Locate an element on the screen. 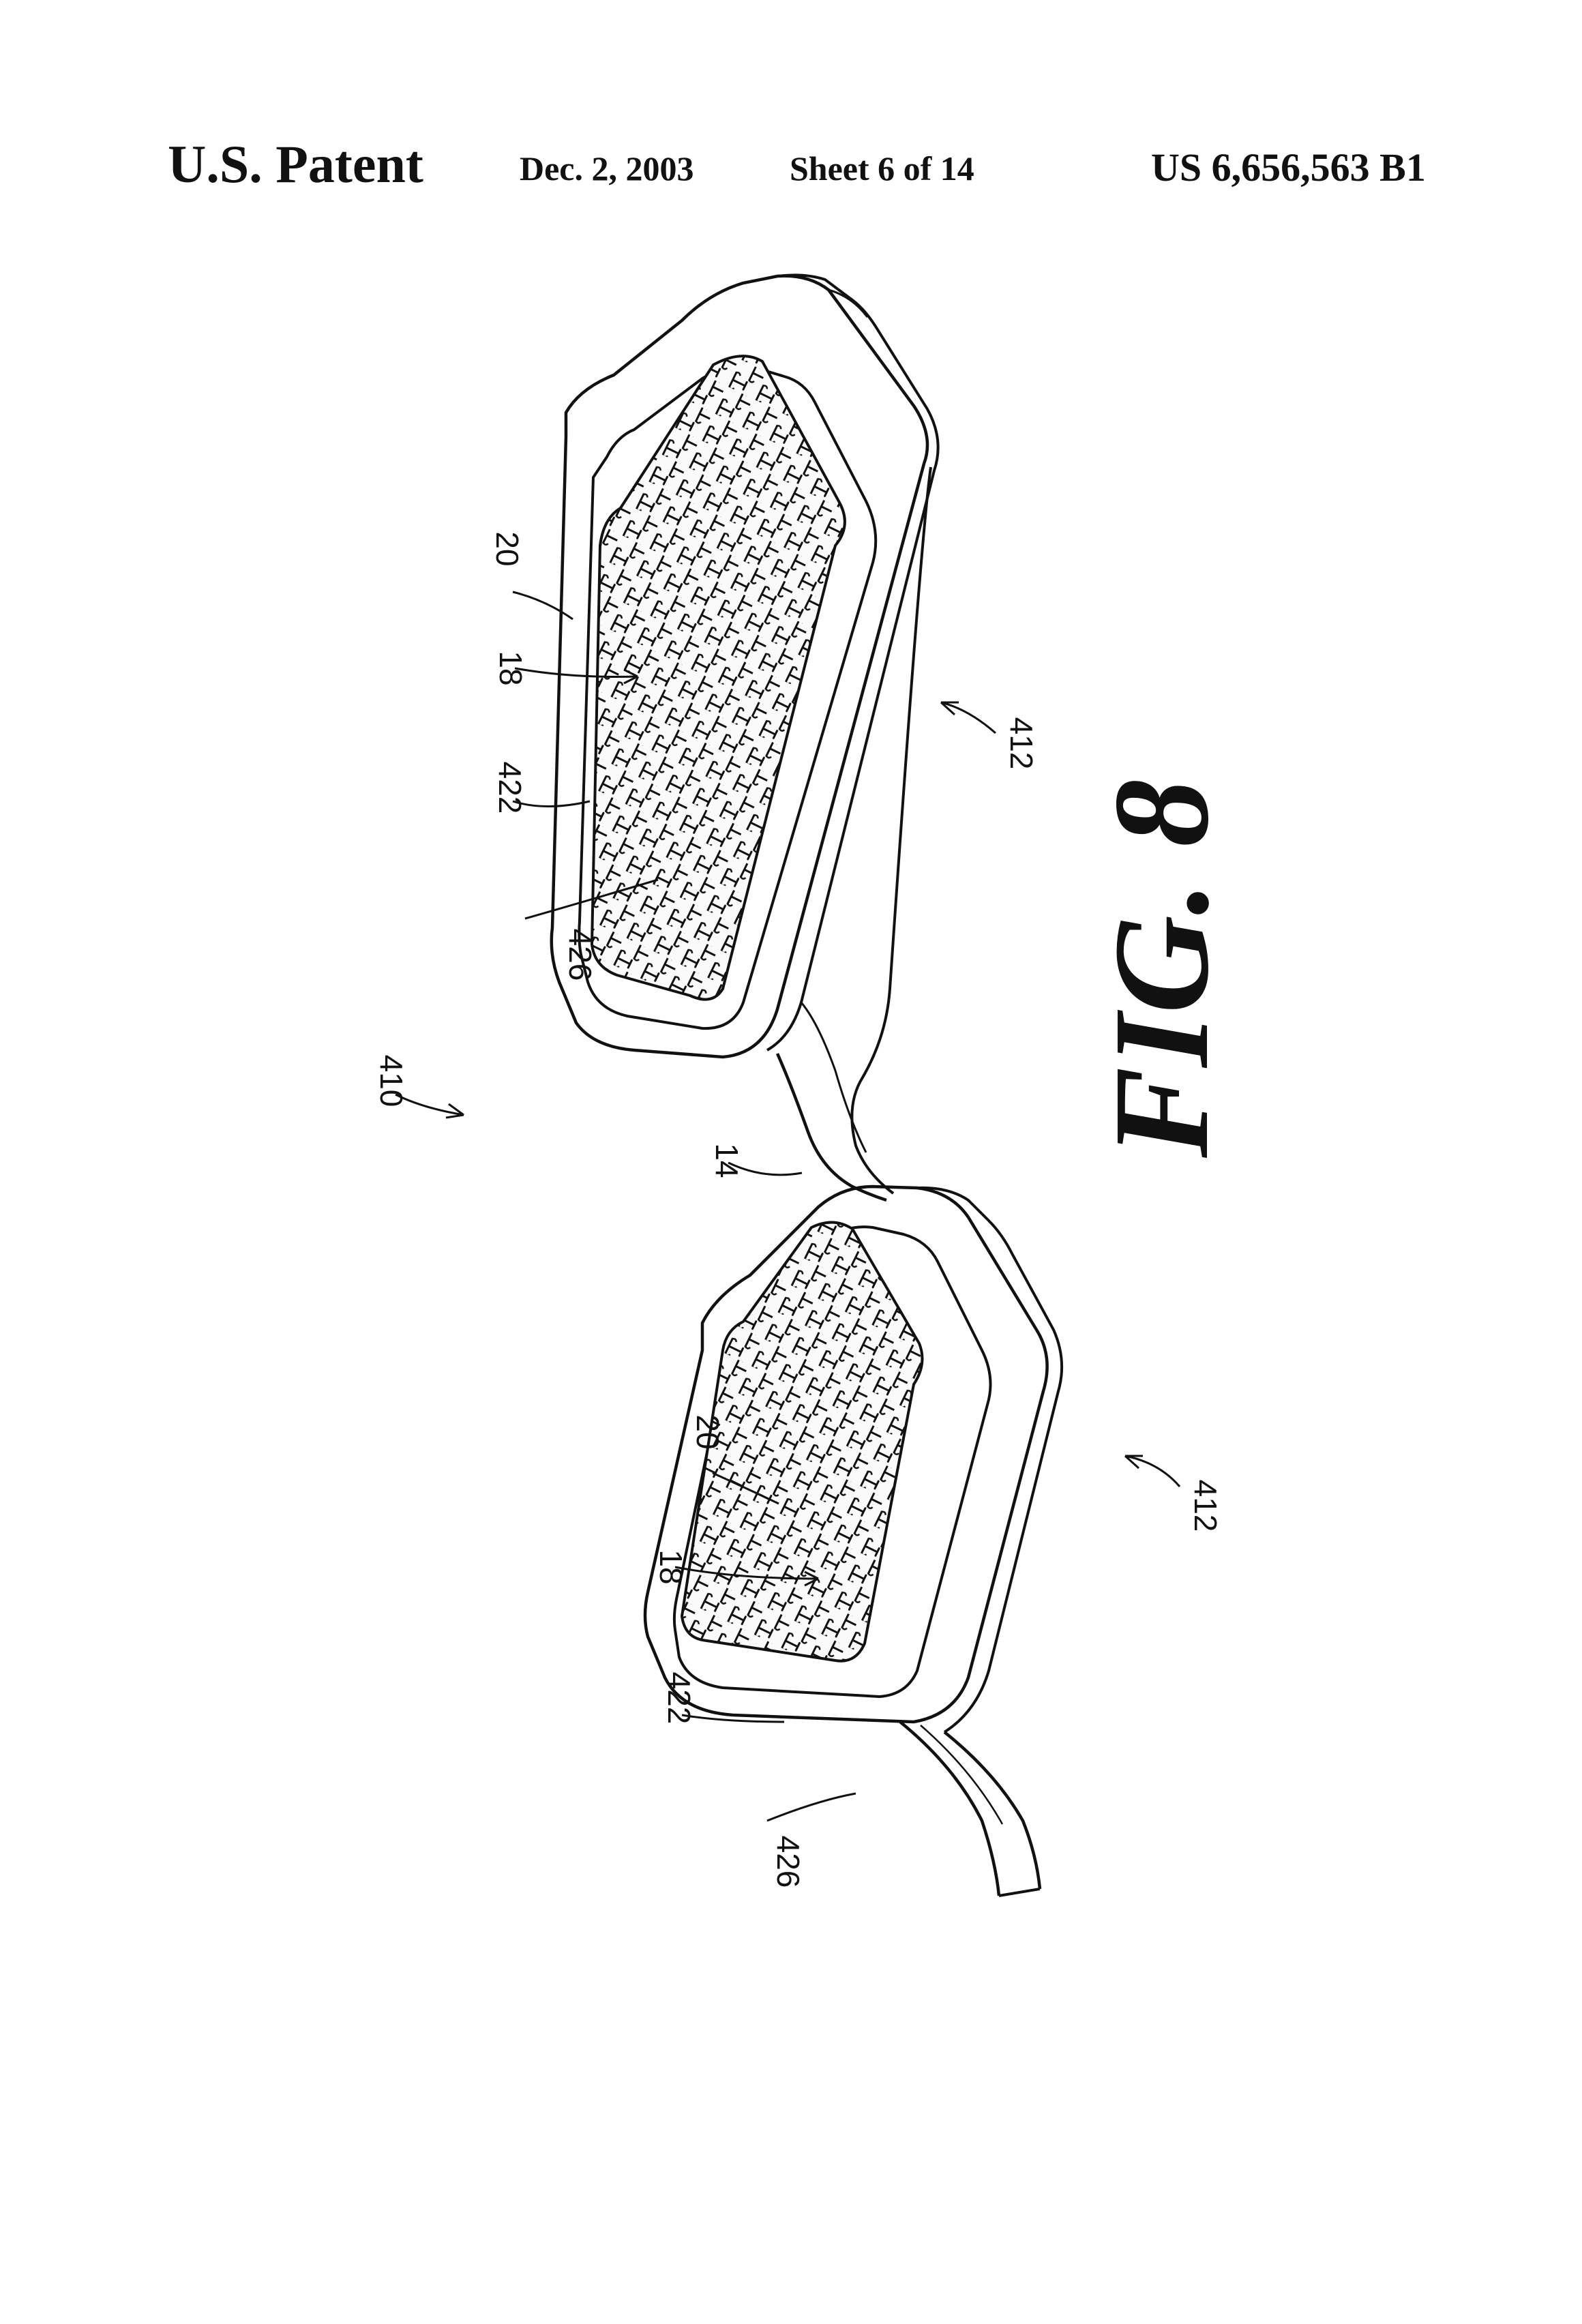 The width and height of the screenshot is (1582, 2324). strap-end is located at coordinates (970, 1809).